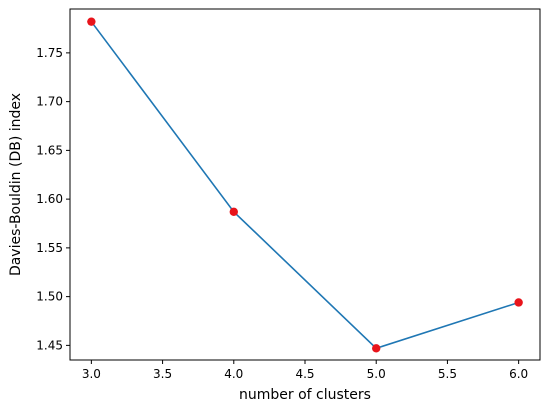  I want to click on y-tick-label: 1.45, so click(49, 345).